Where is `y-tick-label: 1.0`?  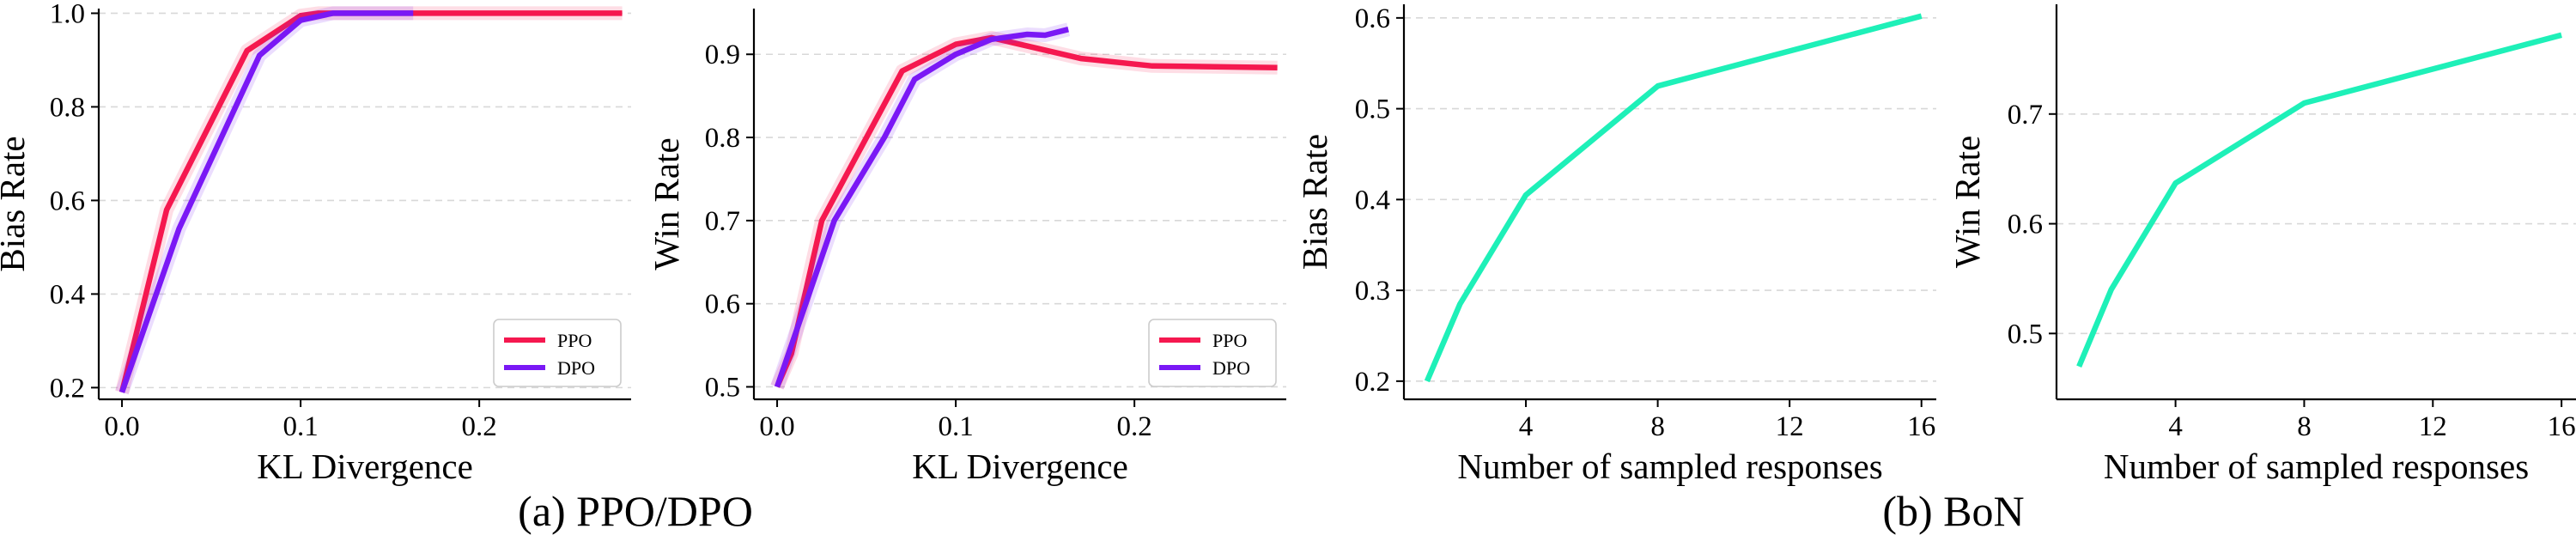
y-tick-label: 1.0 is located at coordinates (67, 14).